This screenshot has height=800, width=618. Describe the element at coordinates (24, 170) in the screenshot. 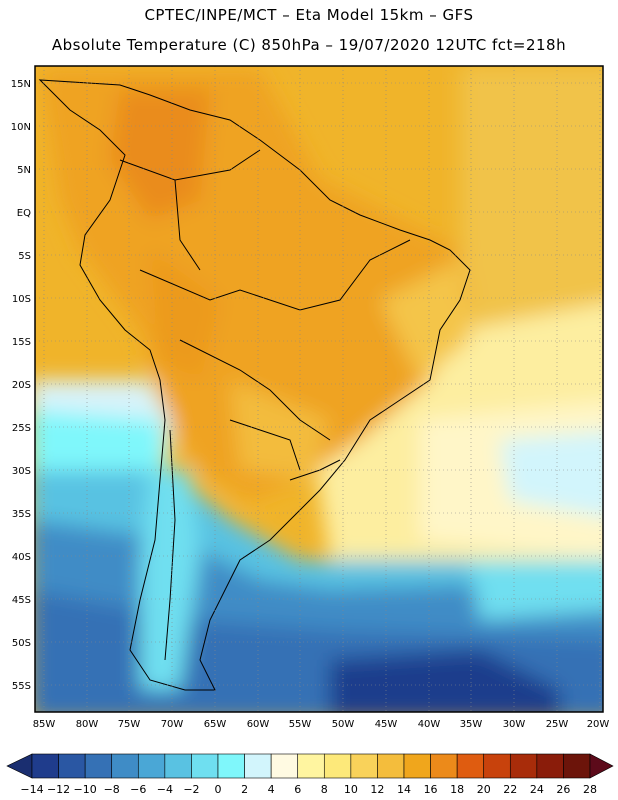

I see `lat-label: 5N` at that location.